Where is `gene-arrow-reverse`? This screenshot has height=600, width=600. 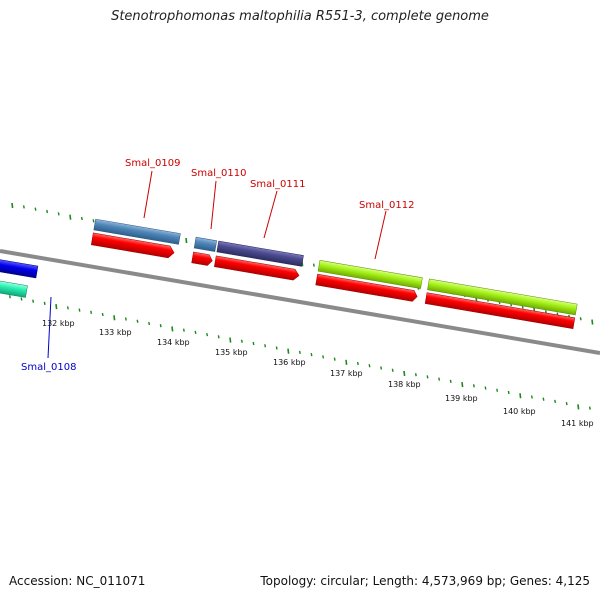
gene-arrow-reverse is located at coordinates (19, 268).